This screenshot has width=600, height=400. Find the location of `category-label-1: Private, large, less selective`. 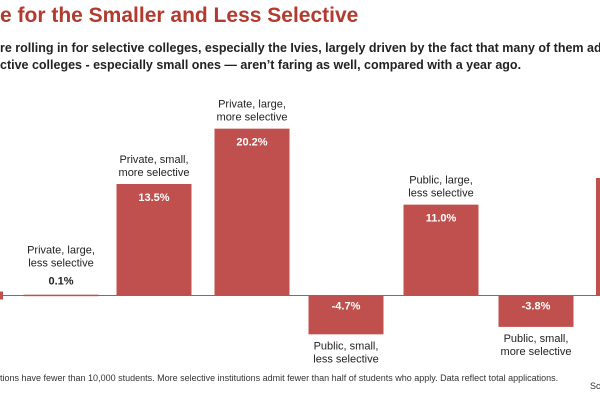

category-label-1: Private, large, less selective is located at coordinates (61, 257).